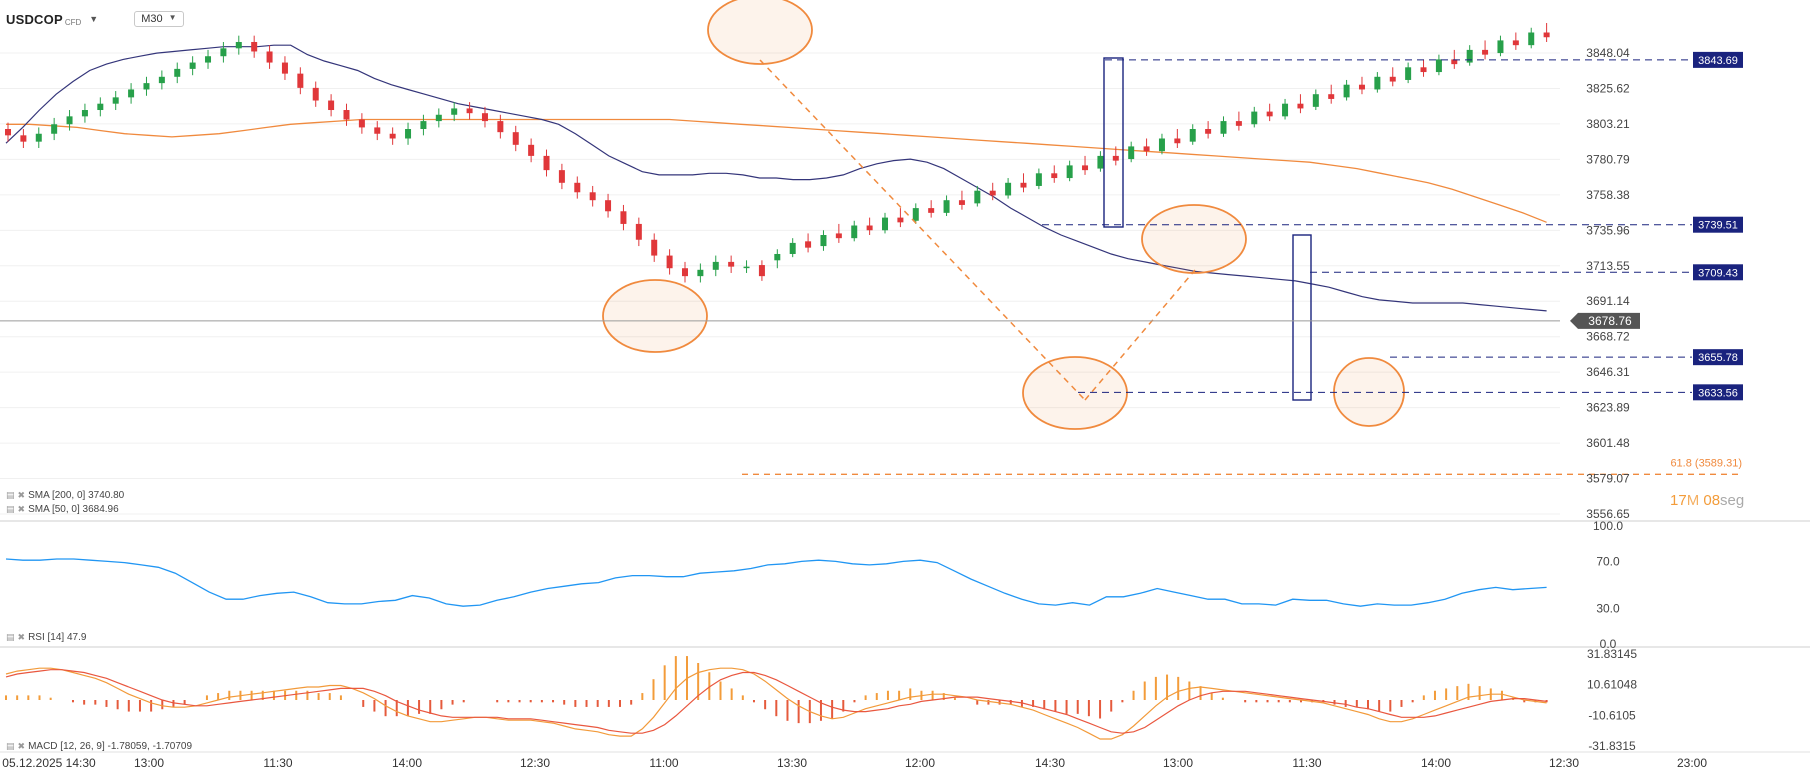 This screenshot has height=779, width=1810. I want to click on timeframe-selector: M30 ▼, so click(159, 19).